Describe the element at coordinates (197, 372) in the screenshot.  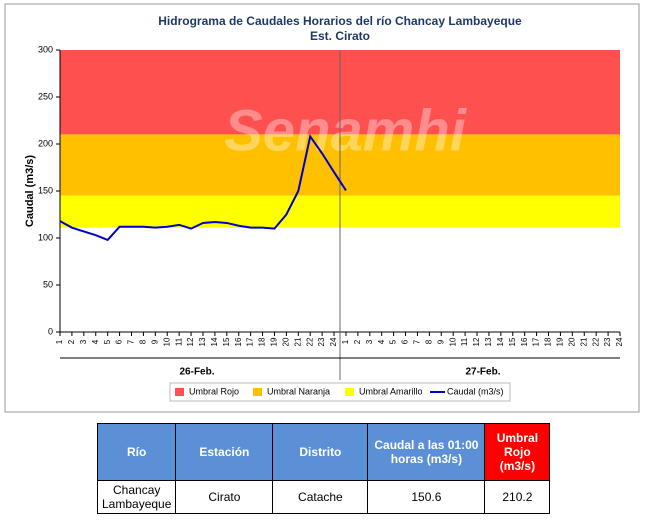
I see `group-label: 26-Feb.` at that location.